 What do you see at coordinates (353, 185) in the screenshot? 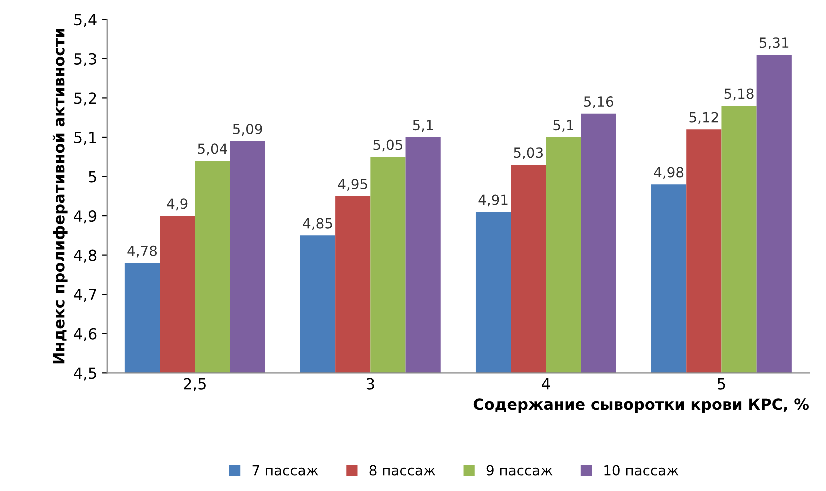
I see `data-label: 4,95` at bounding box center [353, 185].